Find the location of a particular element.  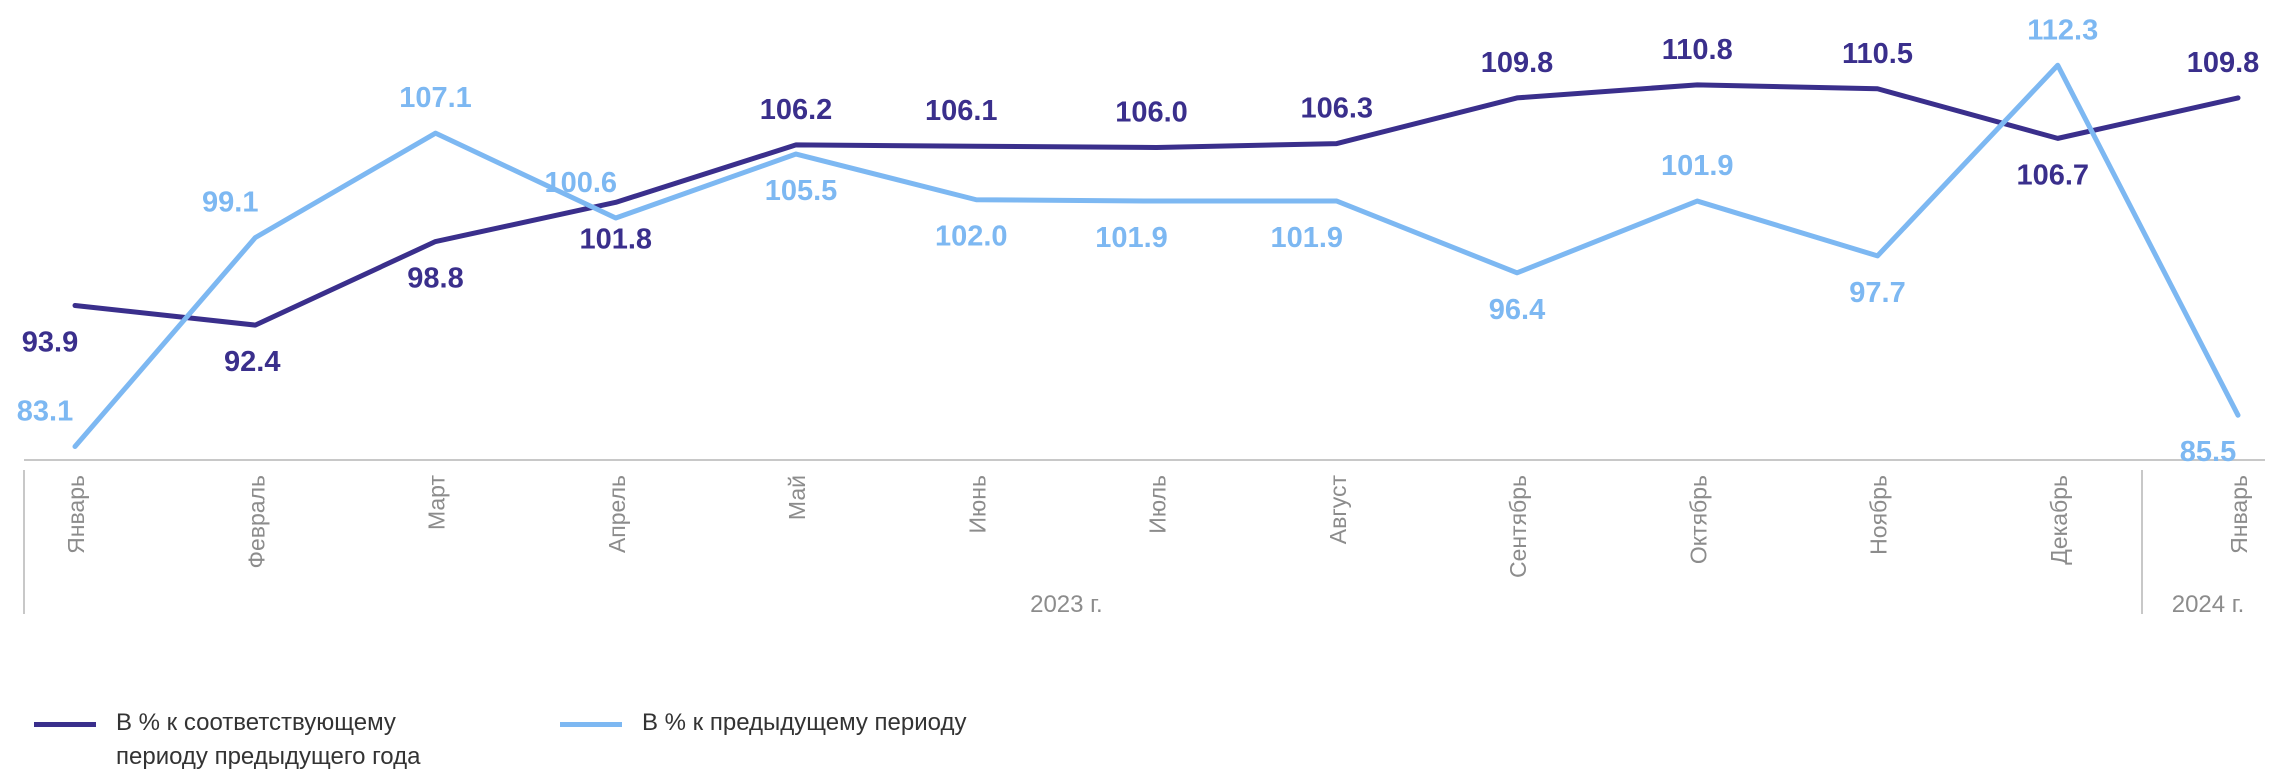

data-label-yoy: 106.0 is located at coordinates (1151, 113).